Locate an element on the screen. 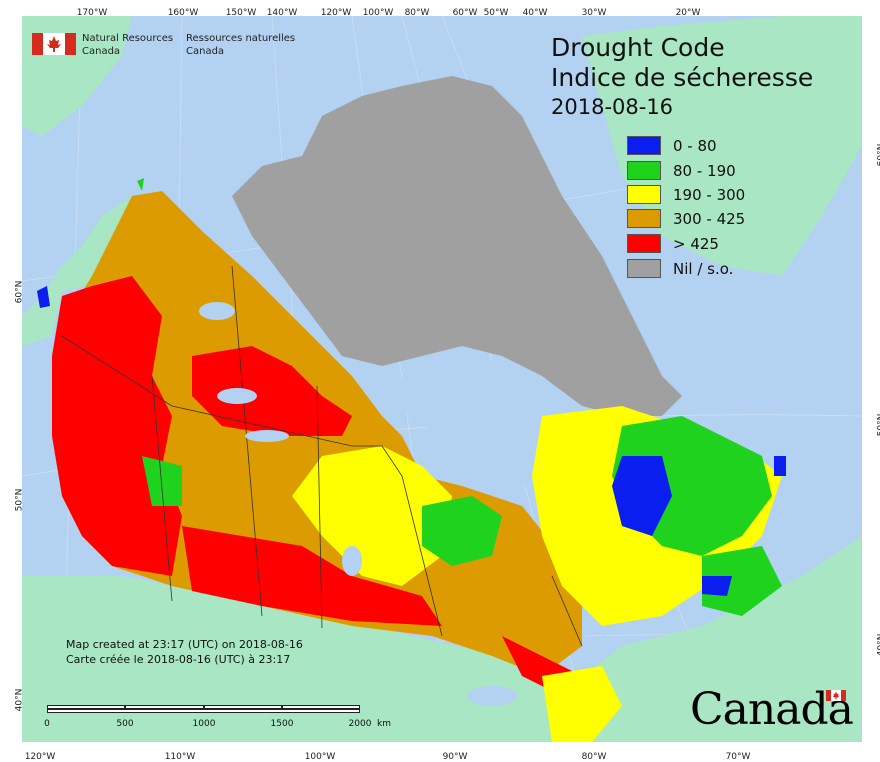 This screenshot has width=880, height=762. right-tick-label: 60°N is located at coordinates (878, 155).